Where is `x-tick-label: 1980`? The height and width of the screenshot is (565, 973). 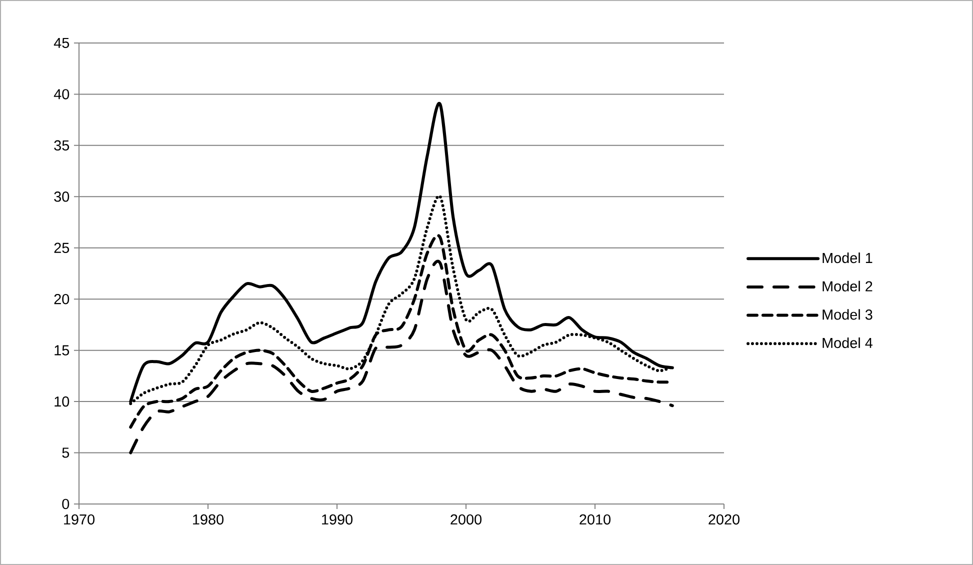
x-tick-label: 1980 is located at coordinates (208, 519).